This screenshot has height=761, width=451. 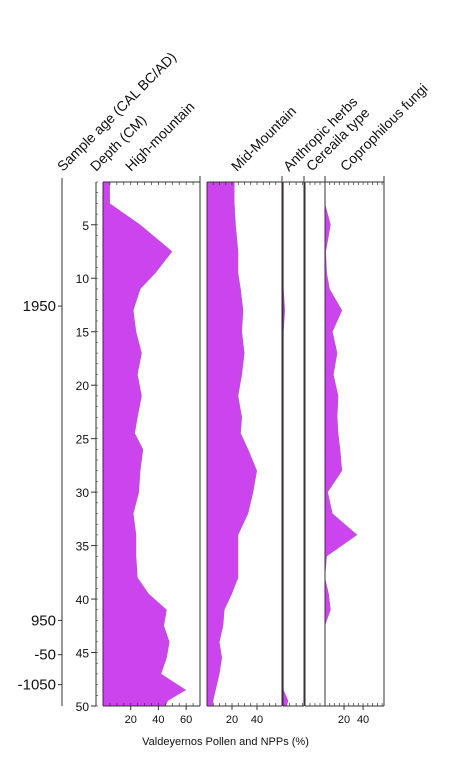 What do you see at coordinates (286, 444) in the screenshot?
I see `area-anthropic-herbs` at bounding box center [286, 444].